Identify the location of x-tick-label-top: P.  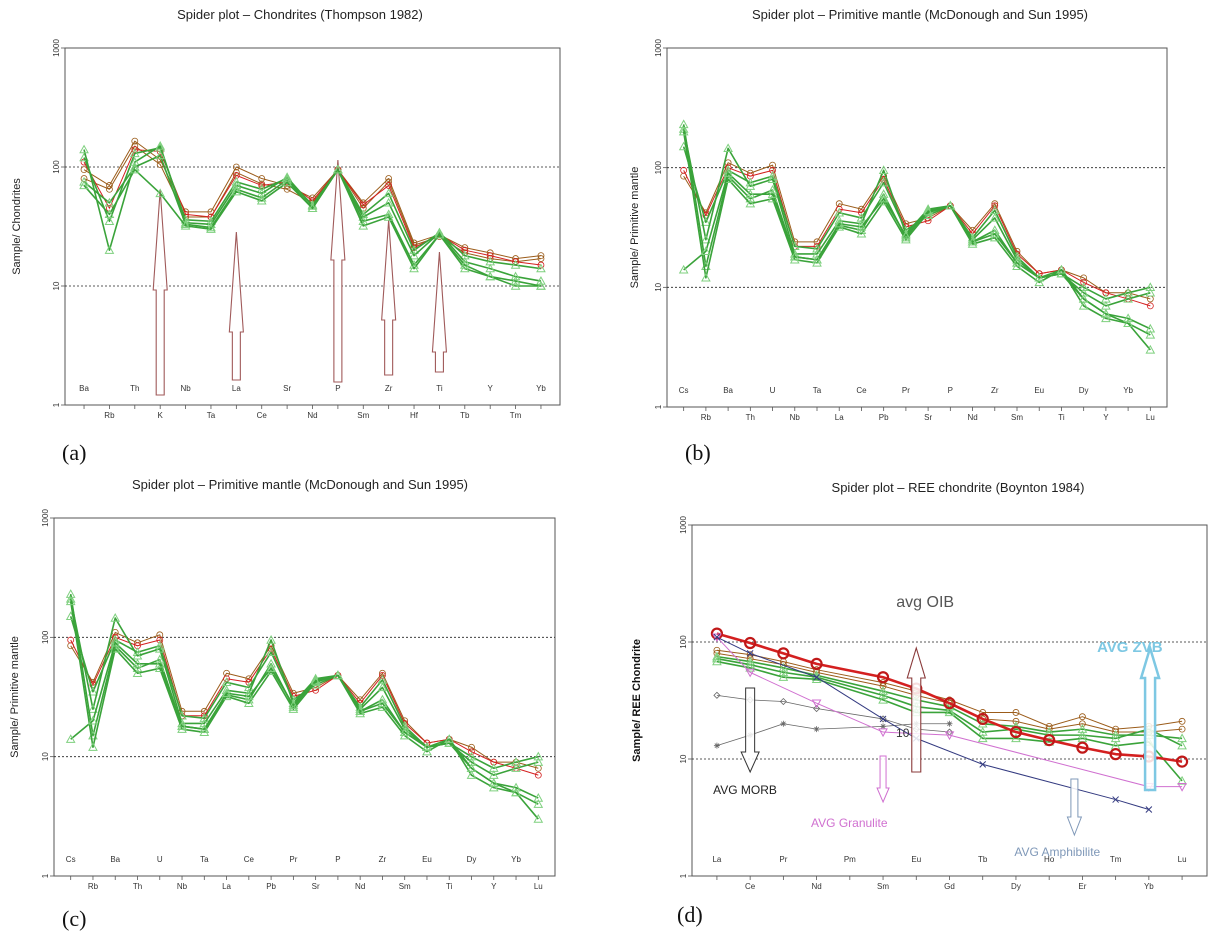
(337, 388).